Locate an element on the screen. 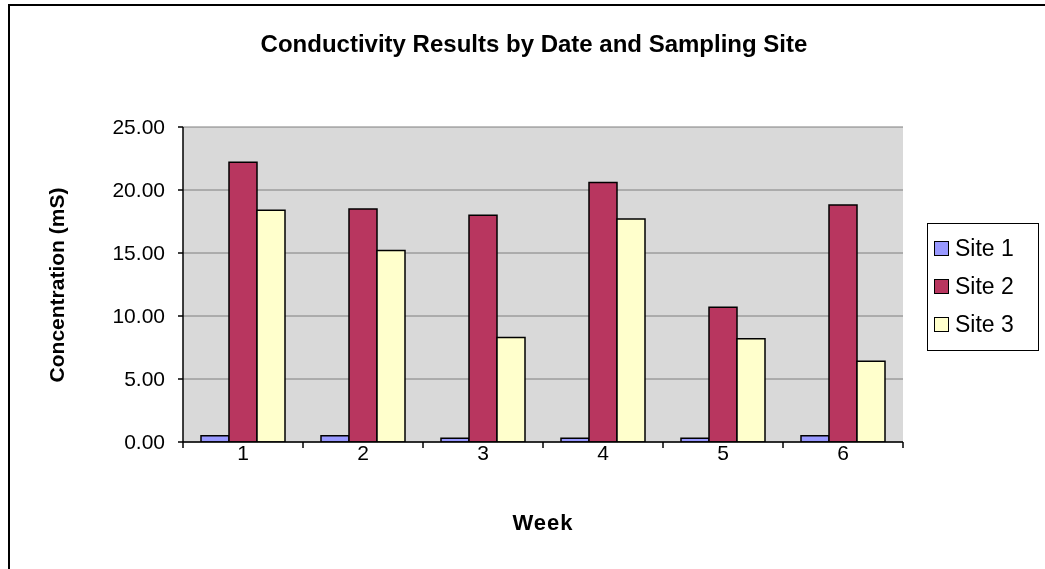 Image resolution: width=1045 pixels, height=569 pixels. y-tick-label: 15.00 is located at coordinates (138, 253).